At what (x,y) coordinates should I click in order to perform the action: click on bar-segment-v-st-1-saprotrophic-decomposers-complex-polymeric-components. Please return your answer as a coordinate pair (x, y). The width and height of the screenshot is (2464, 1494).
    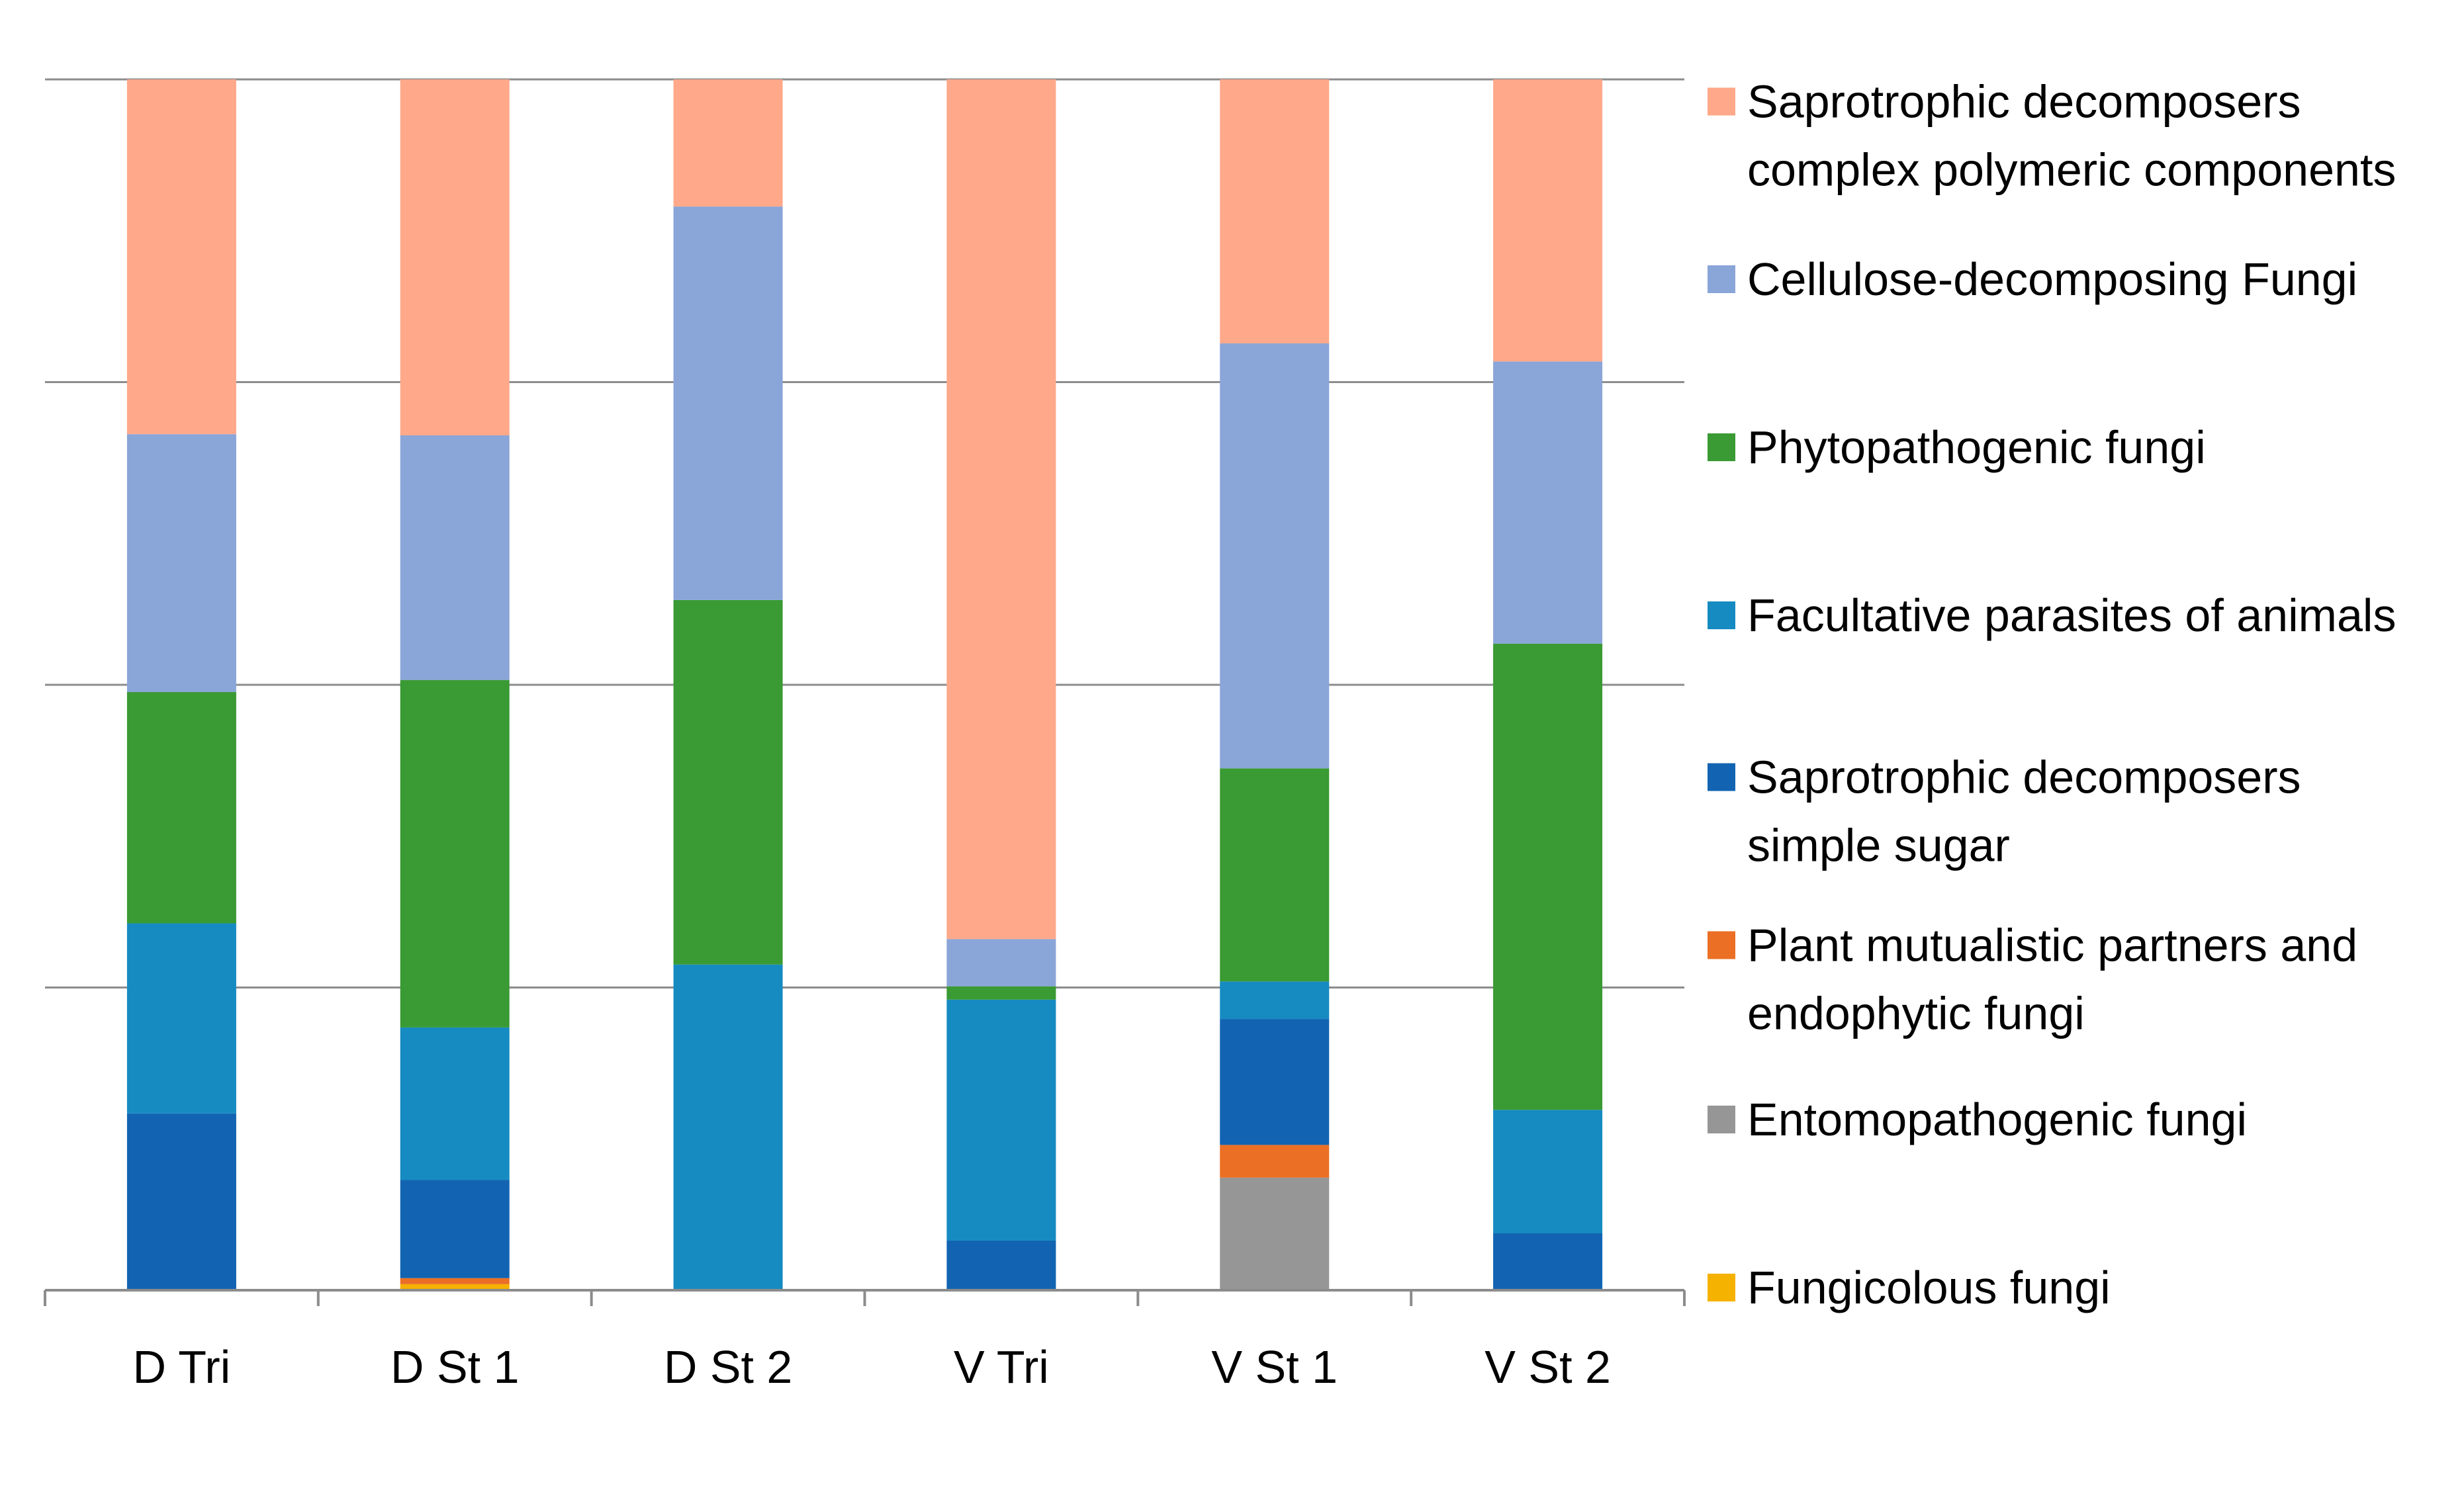
    Looking at the image, I should click on (1275, 211).